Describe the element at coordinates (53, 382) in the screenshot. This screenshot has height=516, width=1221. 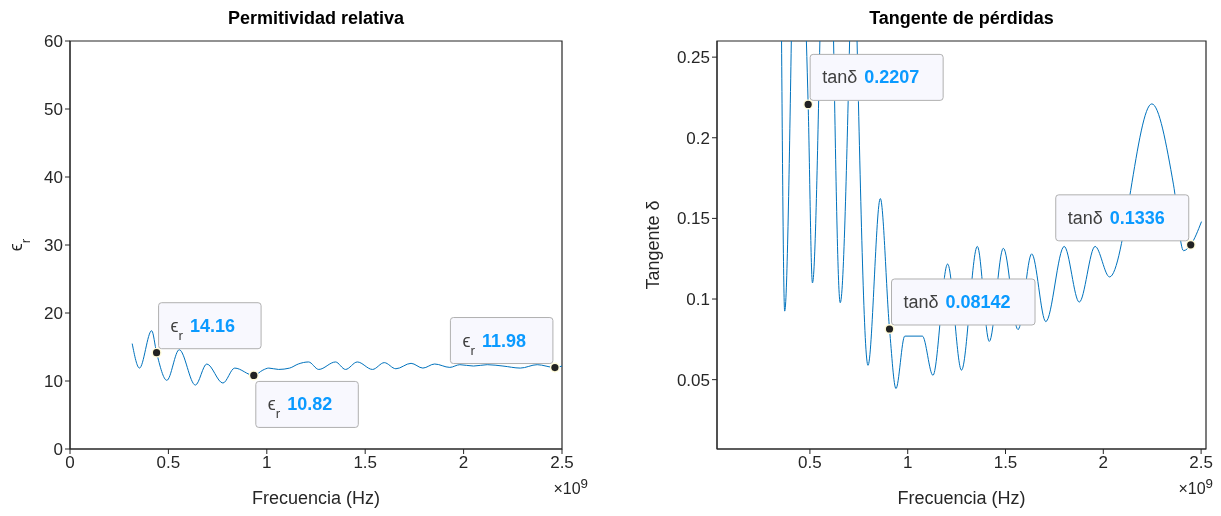
I see `y-tick-label: 10` at that location.